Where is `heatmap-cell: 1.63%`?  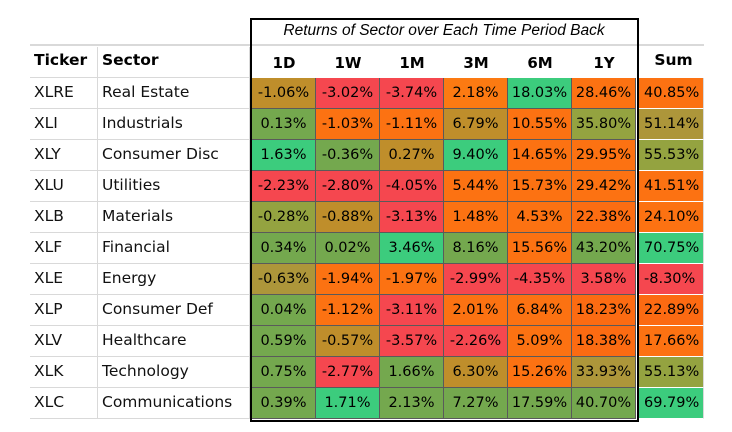 heatmap-cell: 1.63% is located at coordinates (284, 155).